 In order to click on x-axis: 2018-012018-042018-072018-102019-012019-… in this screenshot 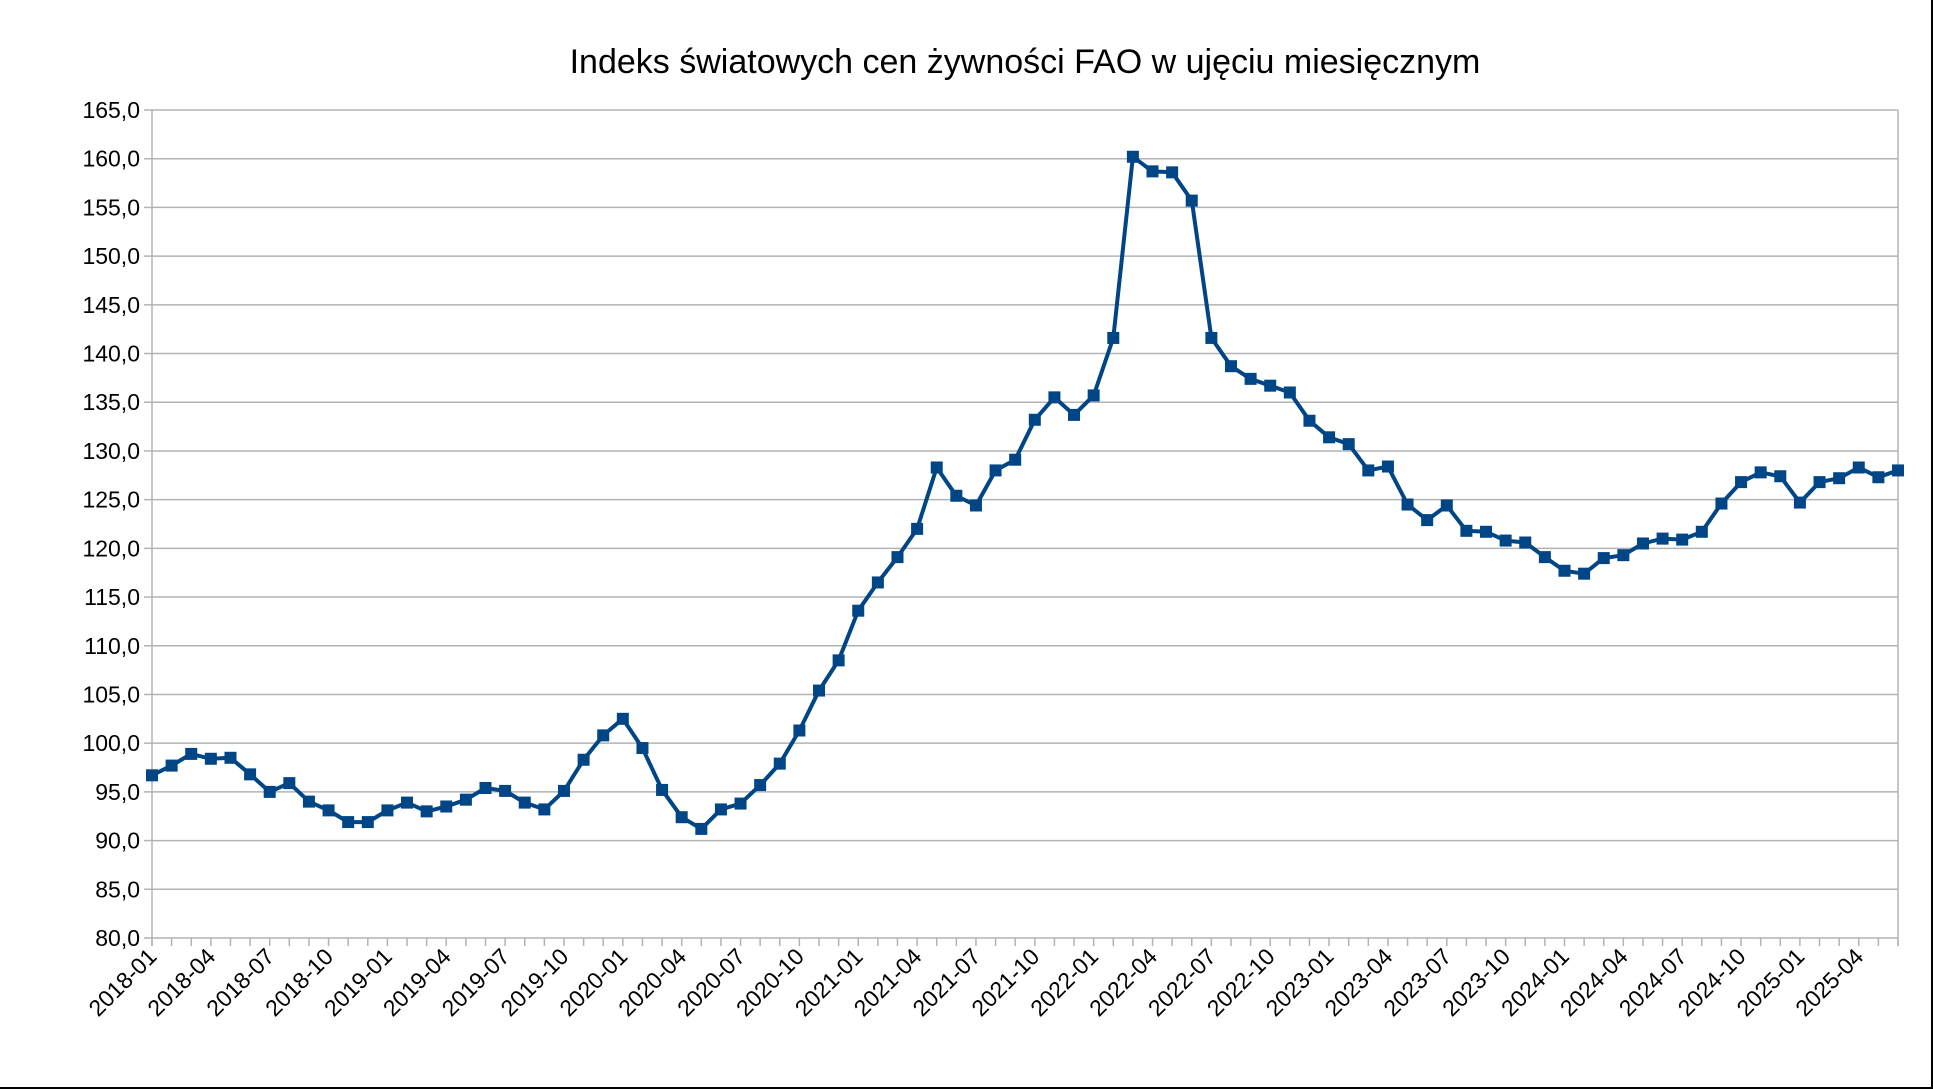, I will do `click(991, 979)`.